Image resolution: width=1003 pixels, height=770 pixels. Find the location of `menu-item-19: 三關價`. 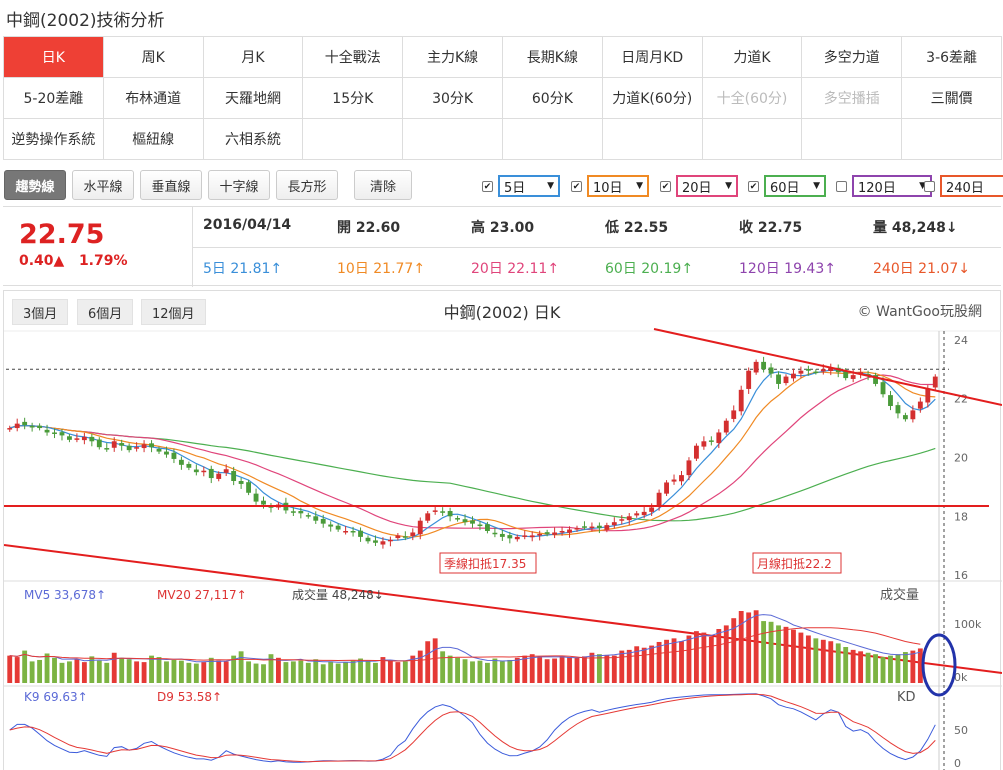

menu-item-19: 三關價 is located at coordinates (952, 98).